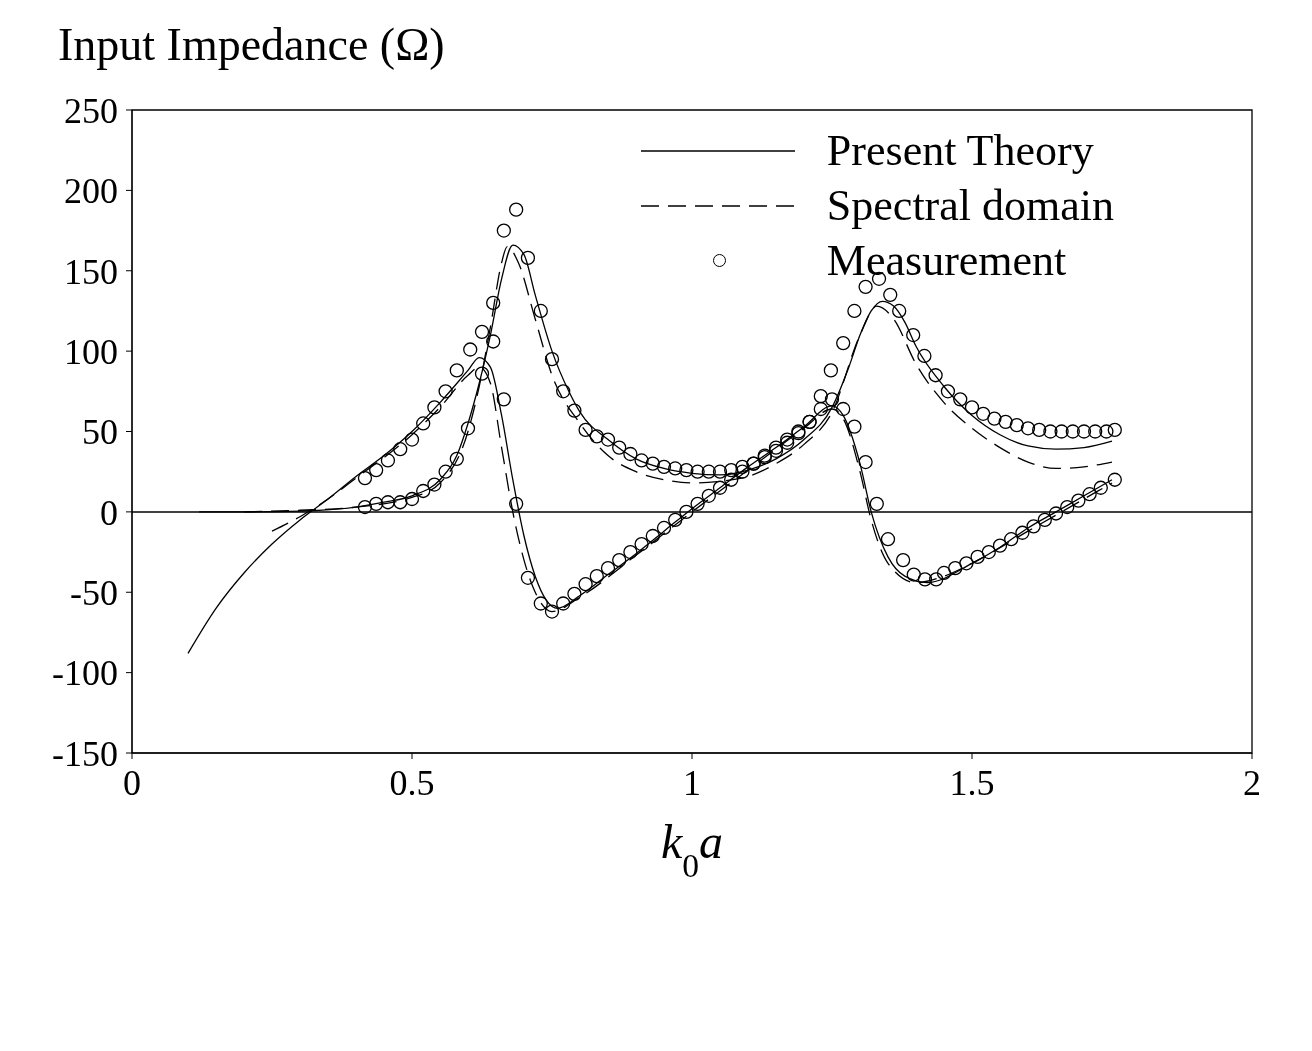  I want to click on y-tick-label: 150, so click(91, 271).